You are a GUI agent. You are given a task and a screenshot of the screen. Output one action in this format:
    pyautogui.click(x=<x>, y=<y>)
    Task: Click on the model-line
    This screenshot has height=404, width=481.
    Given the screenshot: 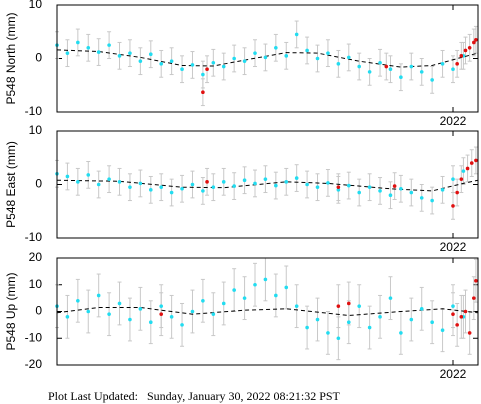 What is the action you would take?
    pyautogui.click(x=267, y=185)
    